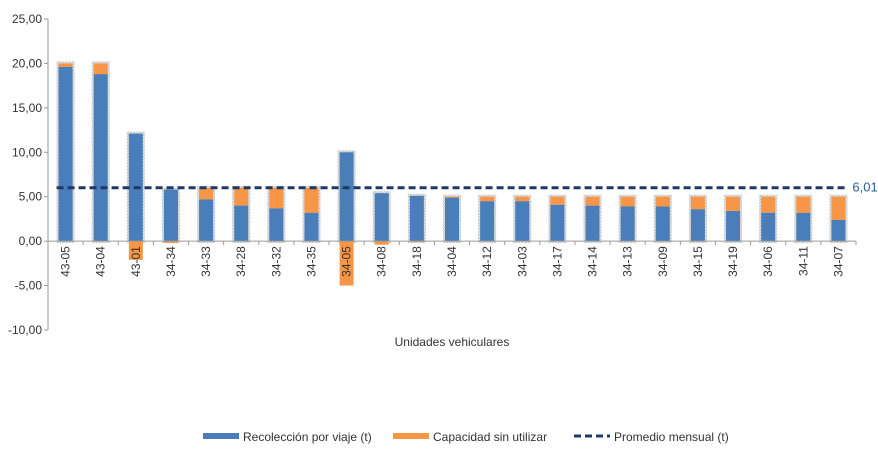 Image resolution: width=878 pixels, height=455 pixels. What do you see at coordinates (452, 261) in the screenshot?
I see `x-tick-label: 34-04` at bounding box center [452, 261].